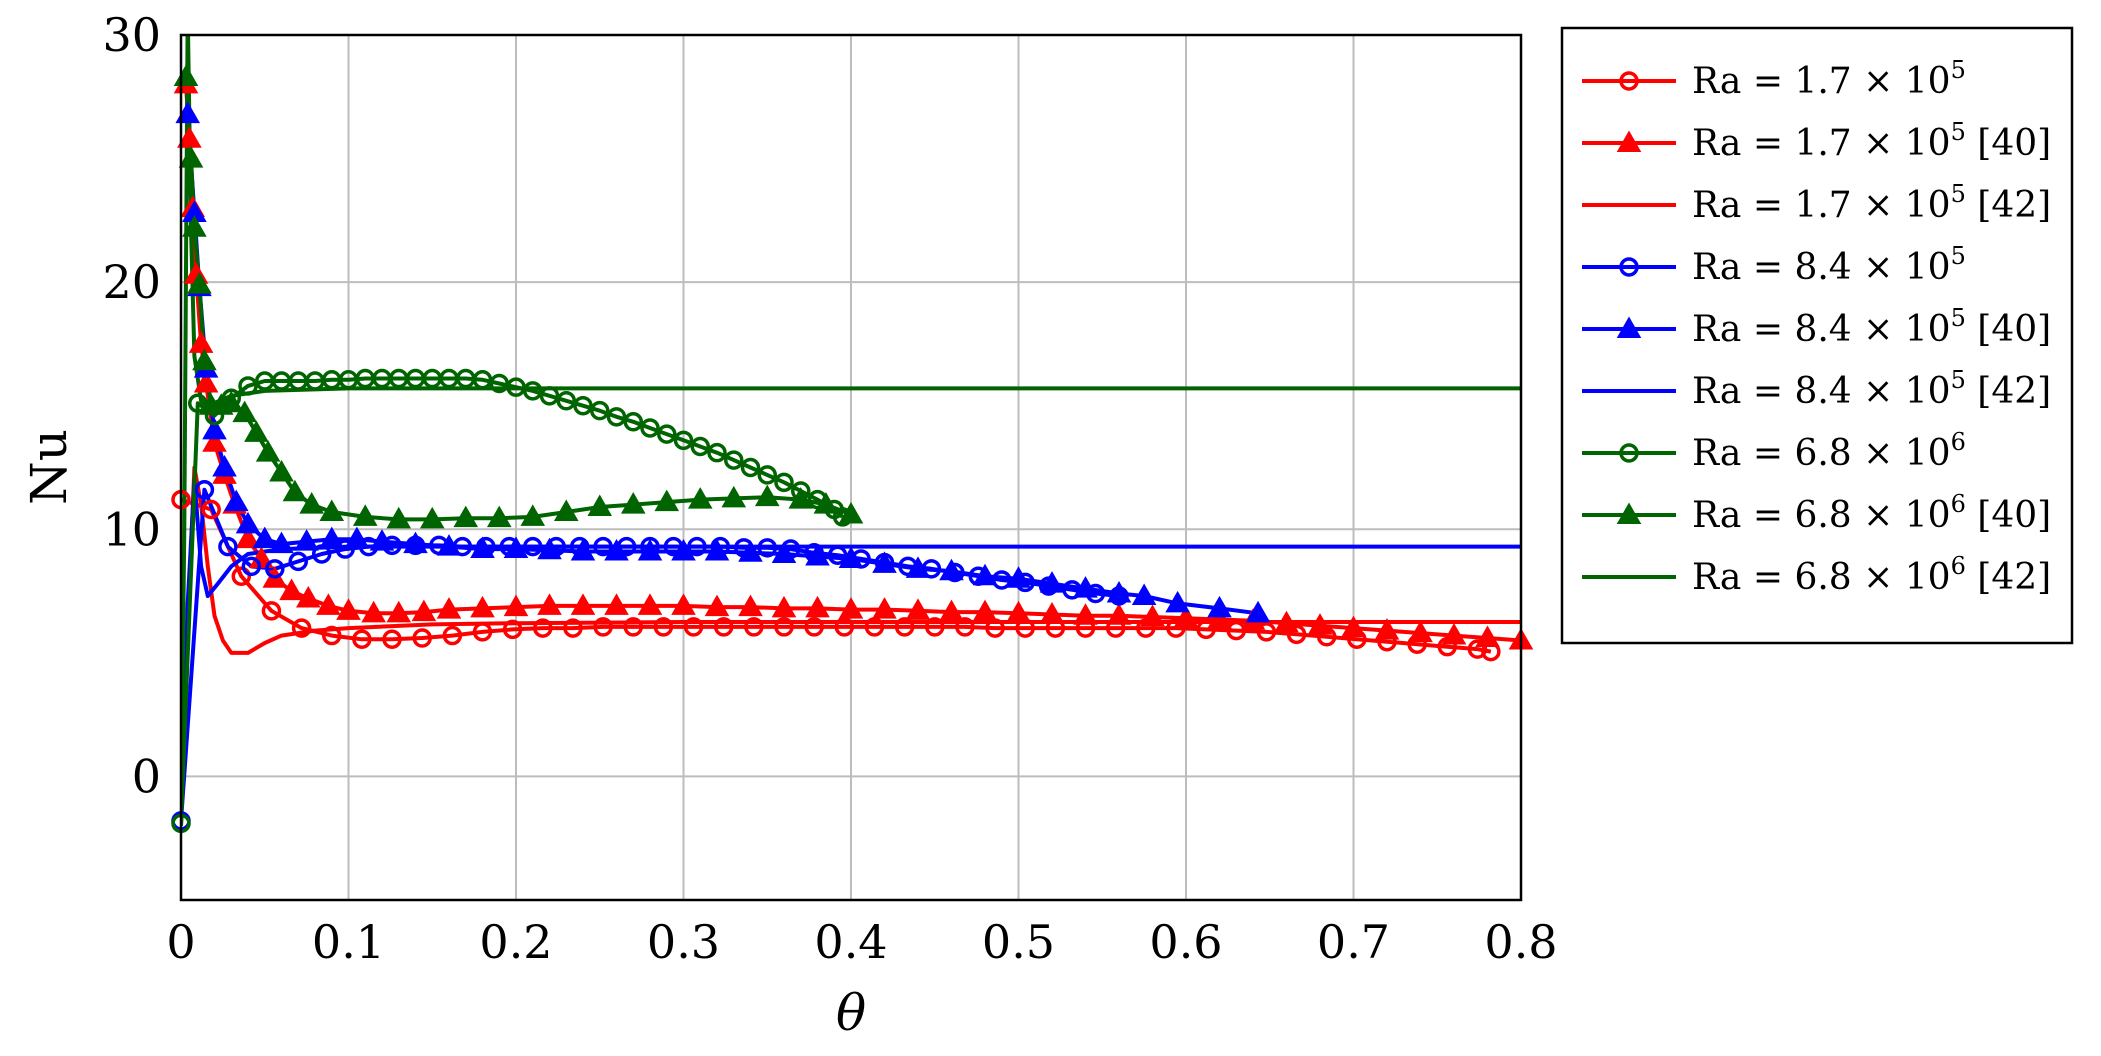 This screenshot has height=1056, width=2101. What do you see at coordinates (49, 467) in the screenshot?
I see `y-axis-title: Nu` at bounding box center [49, 467].